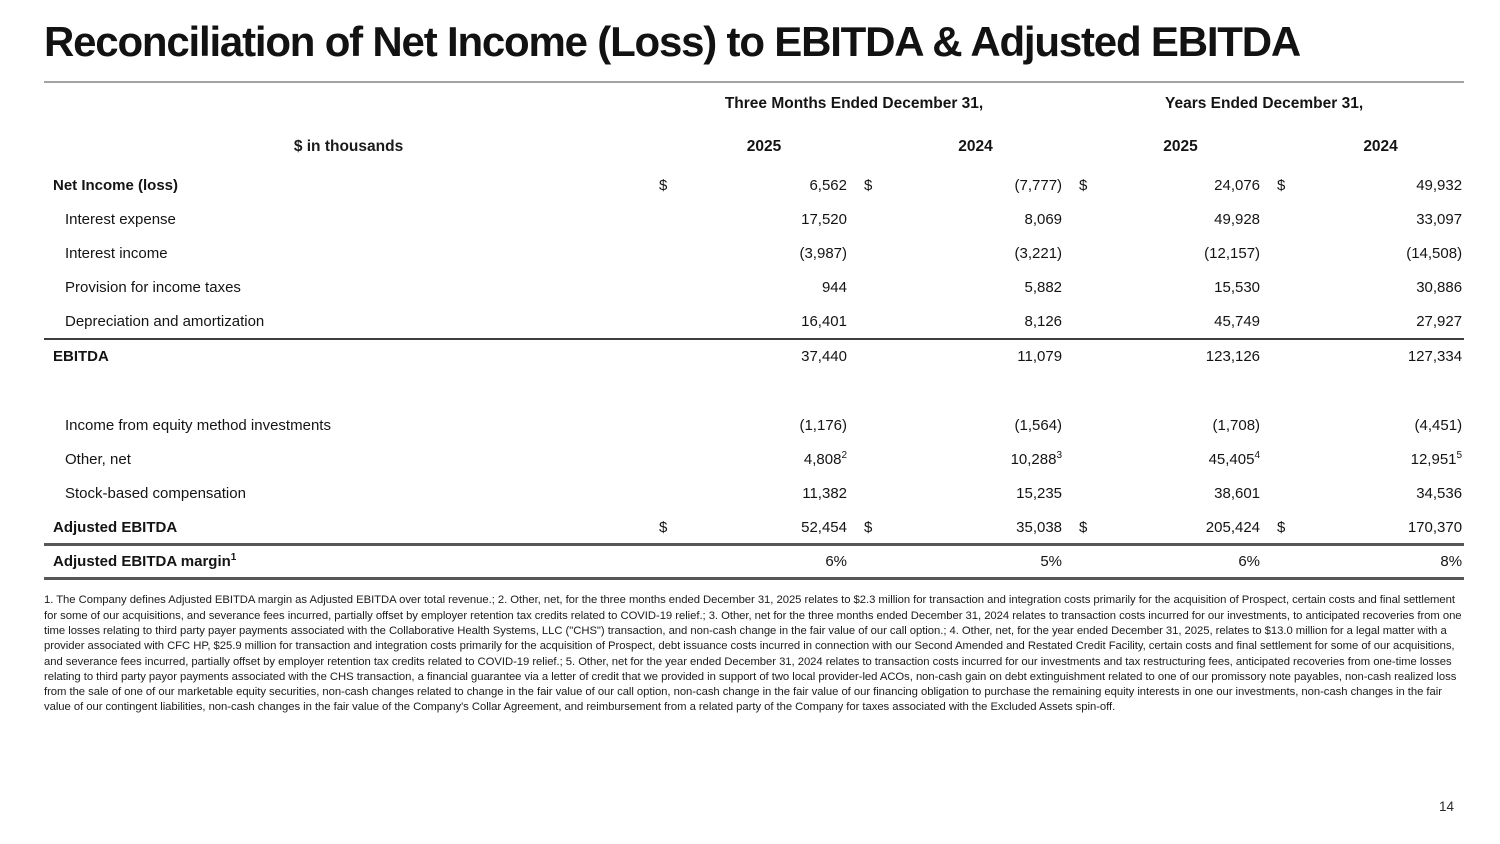  What do you see at coordinates (1435, 527) in the screenshot?
I see `value-cell: 170,370` at bounding box center [1435, 527].